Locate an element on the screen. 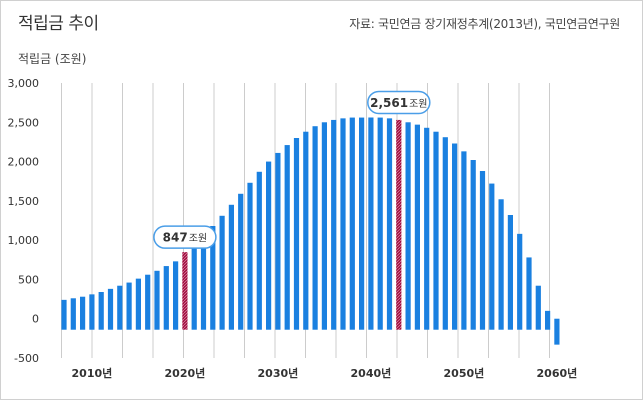  y-tick-label: 0 is located at coordinates (35, 319).